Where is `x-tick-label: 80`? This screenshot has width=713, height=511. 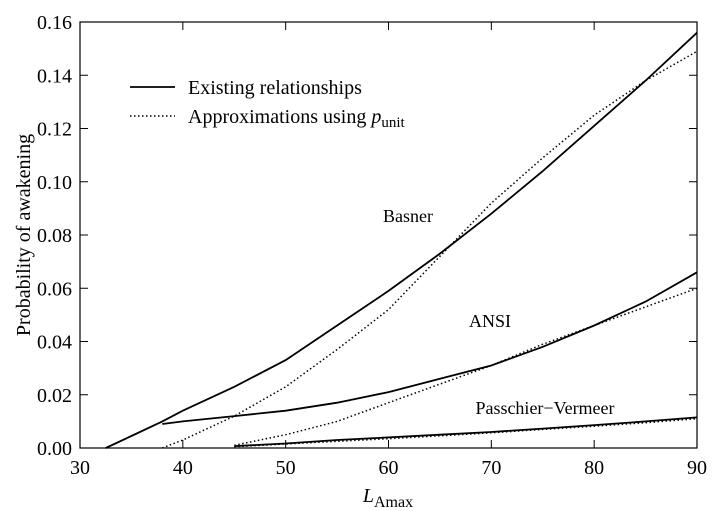 x-tick-label: 80 is located at coordinates (594, 468).